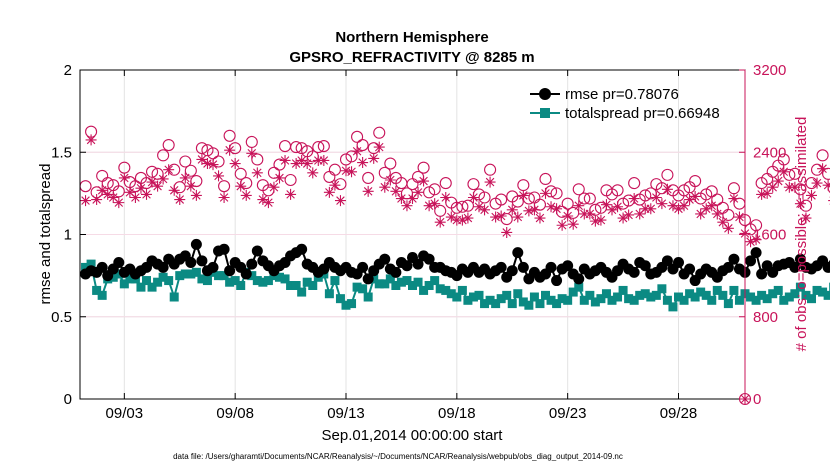  What do you see at coordinates (411, 57) in the screenshot?
I see `chart-subtitle: GPSRO_REFRACTIVITY @ 8285 m` at bounding box center [411, 57].